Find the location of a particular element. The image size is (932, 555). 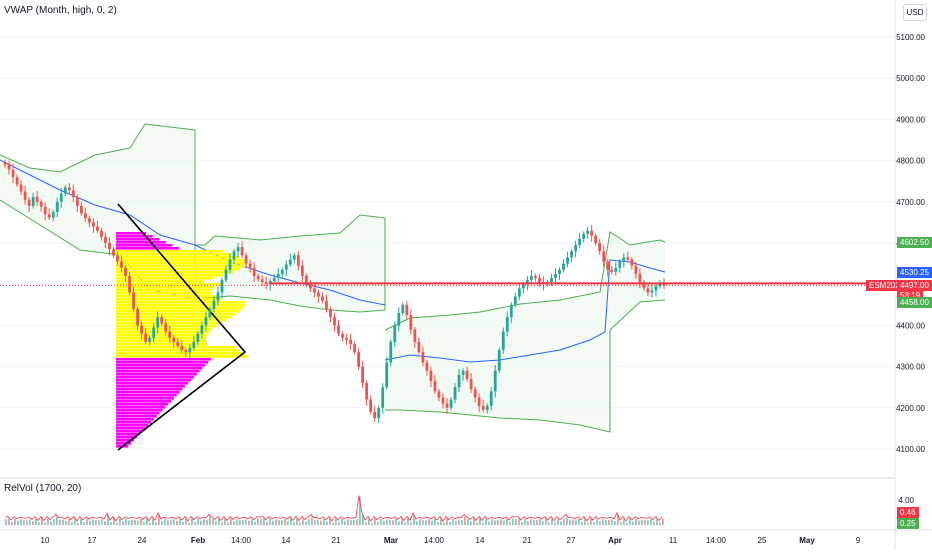

vwap-line is located at coordinates (525, 311).